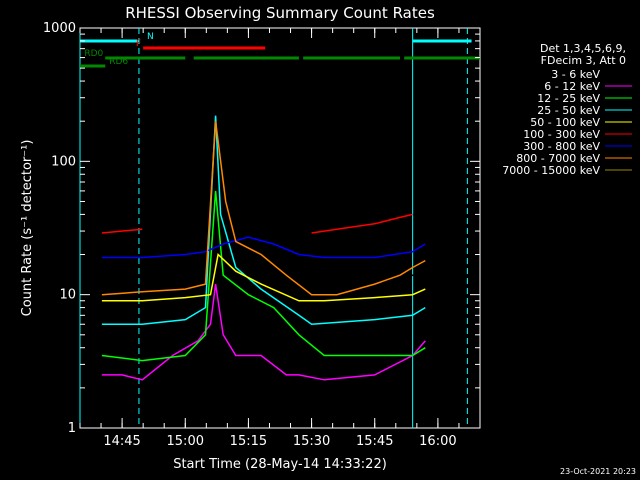 The width and height of the screenshot is (640, 480). What do you see at coordinates (561, 134) in the screenshot?
I see `legend-label: 100 - 300 keV` at bounding box center [561, 134].